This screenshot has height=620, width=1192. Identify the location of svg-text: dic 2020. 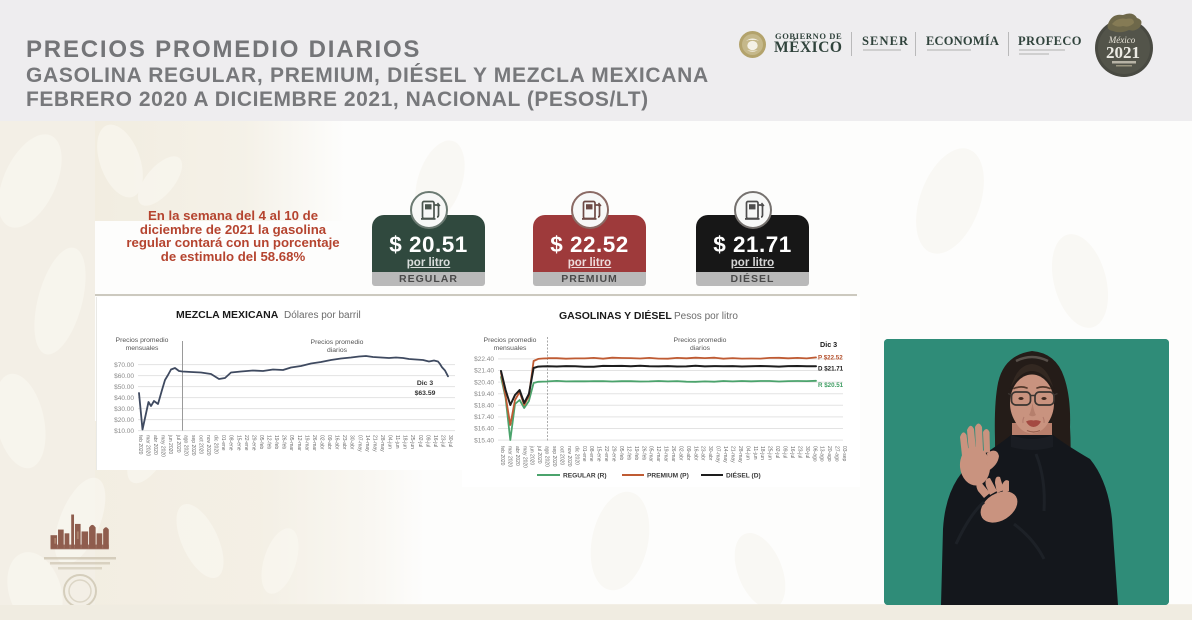
(576, 455).